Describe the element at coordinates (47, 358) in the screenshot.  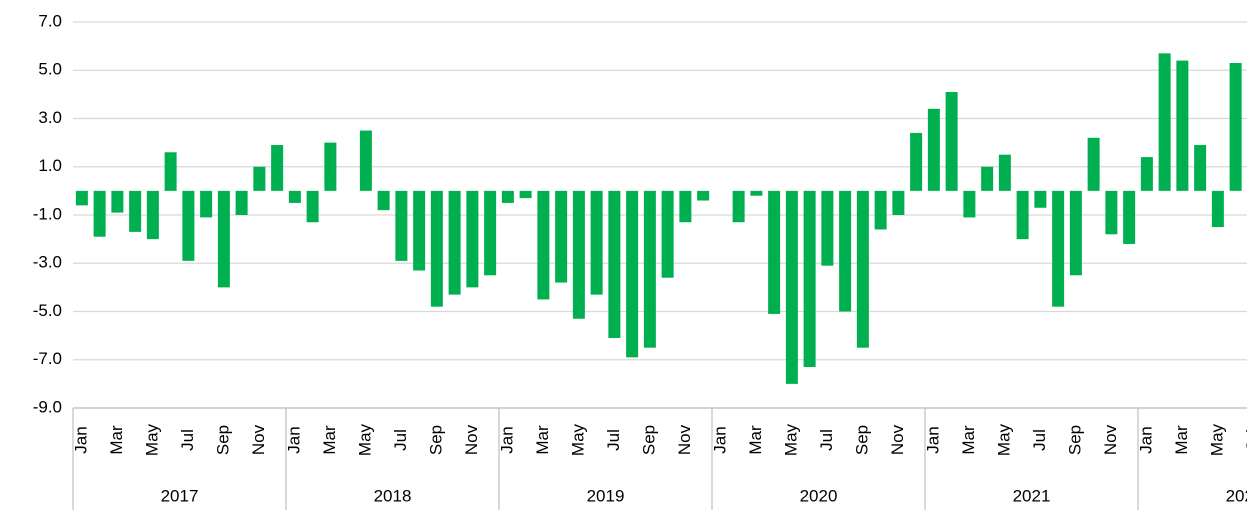
I see `y-tick-label: -7.0` at that location.